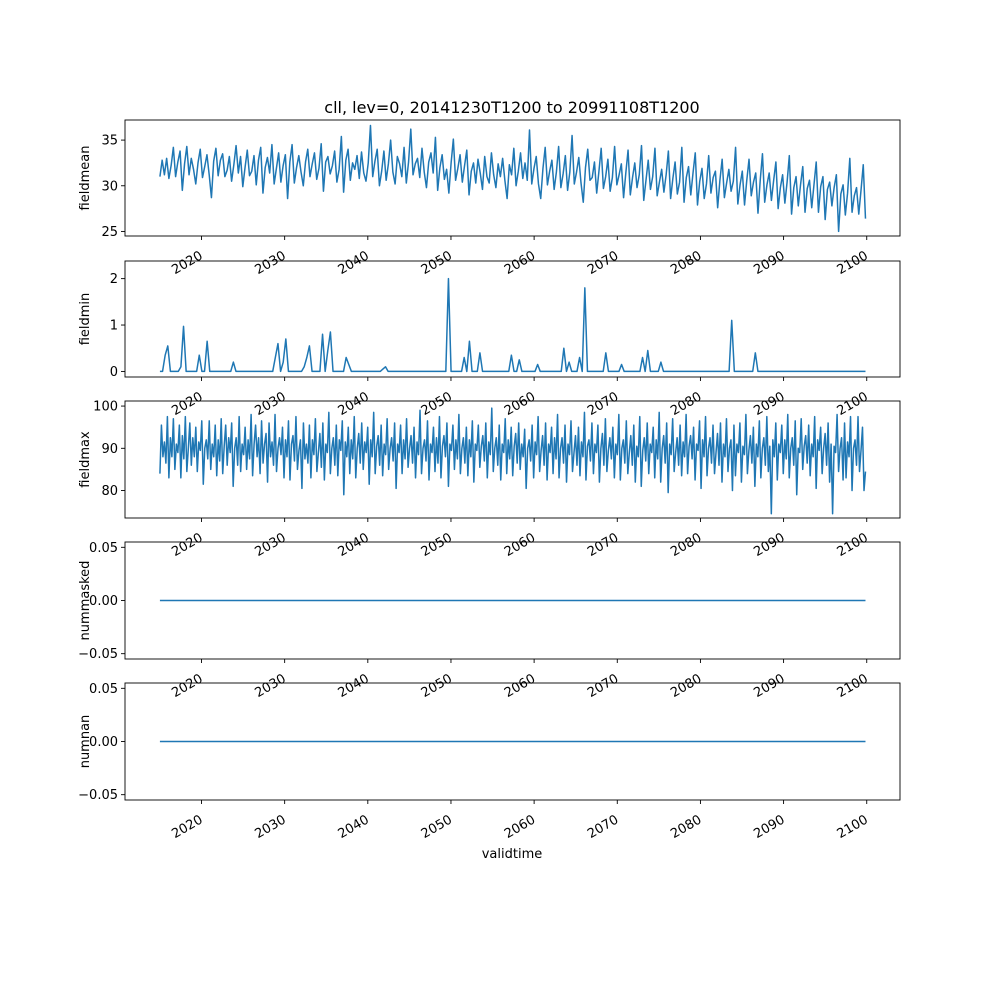  I want to click on y-axis-label: numnan, so click(85, 742).